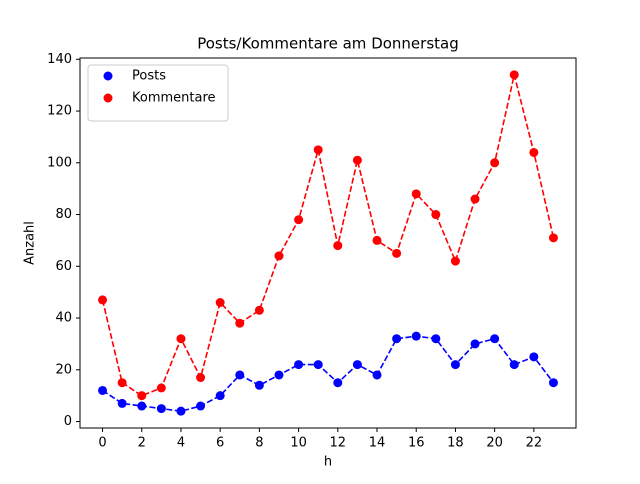 The height and width of the screenshot is (484, 640). Describe the element at coordinates (63, 318) in the screenshot. I see `y-tick-label: 40` at that location.